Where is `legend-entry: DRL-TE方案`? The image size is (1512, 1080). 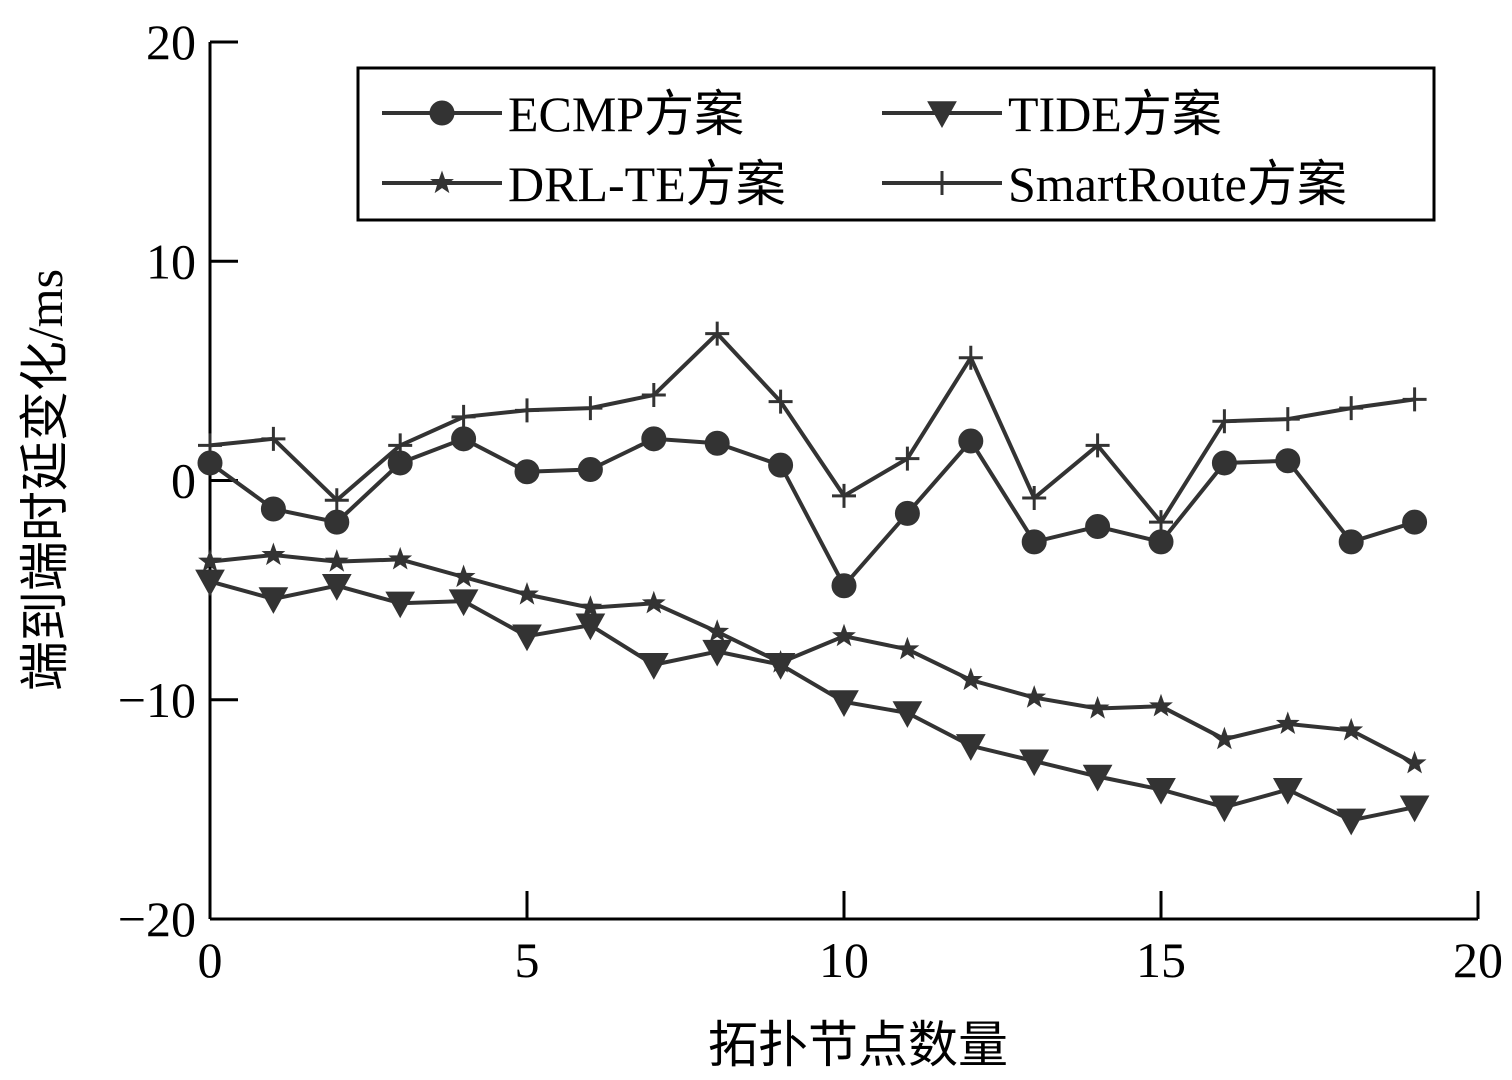 legend-entry: DRL-TE方案 is located at coordinates (584, 184).